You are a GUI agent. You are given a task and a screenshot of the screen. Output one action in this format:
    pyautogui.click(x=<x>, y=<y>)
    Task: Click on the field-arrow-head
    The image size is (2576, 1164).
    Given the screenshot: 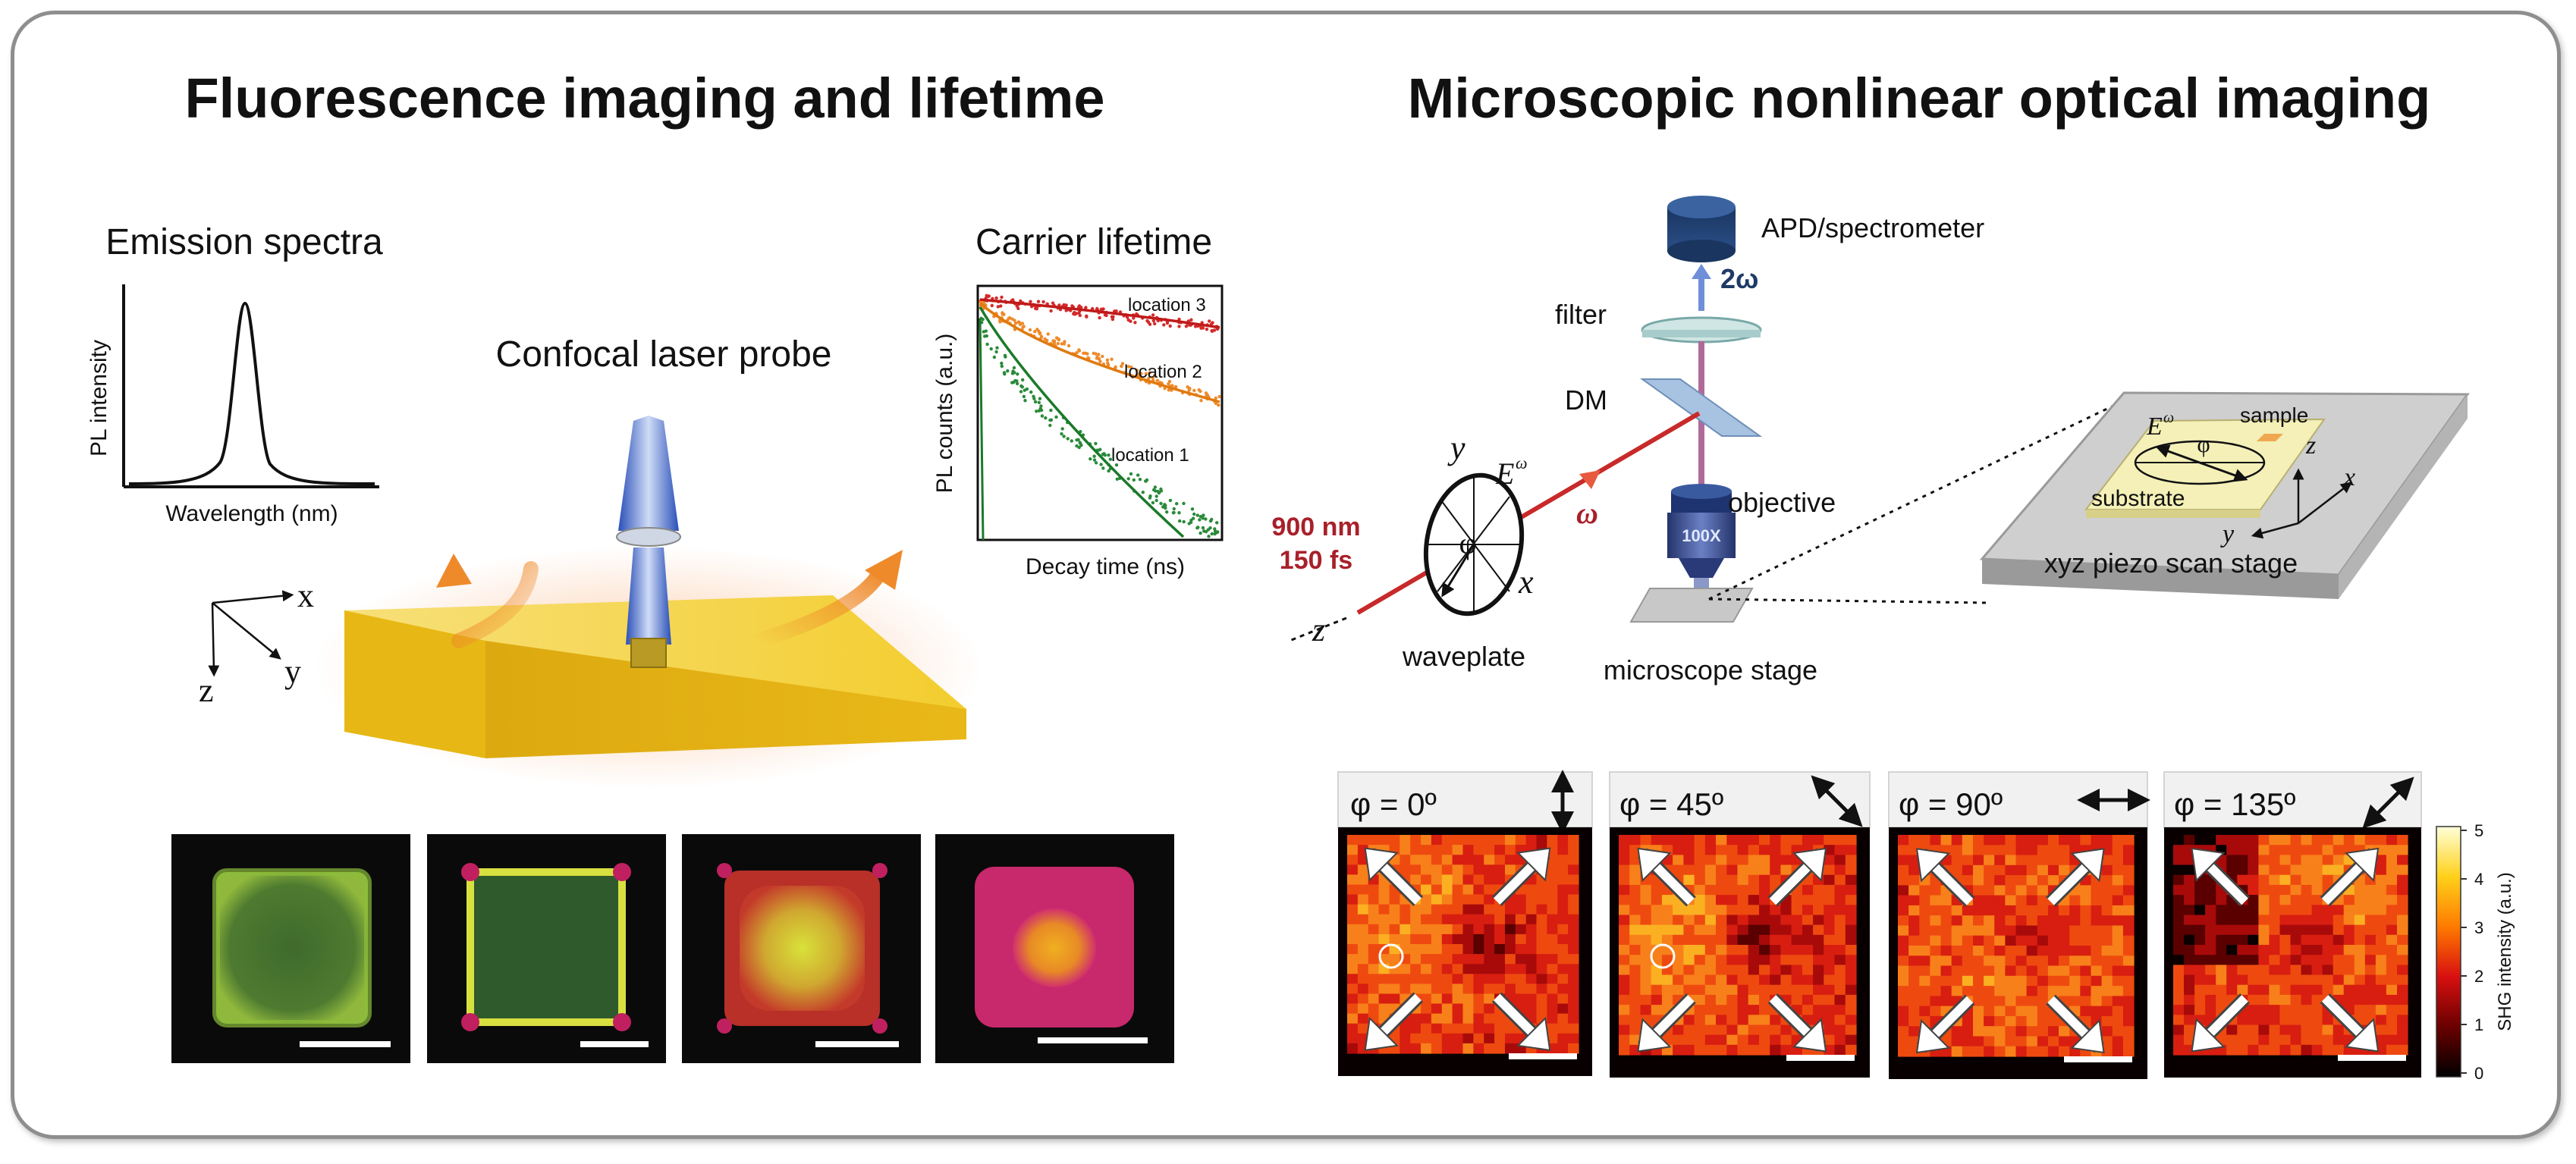 What is the action you would take?
    pyautogui.click(x=2208, y=865)
    